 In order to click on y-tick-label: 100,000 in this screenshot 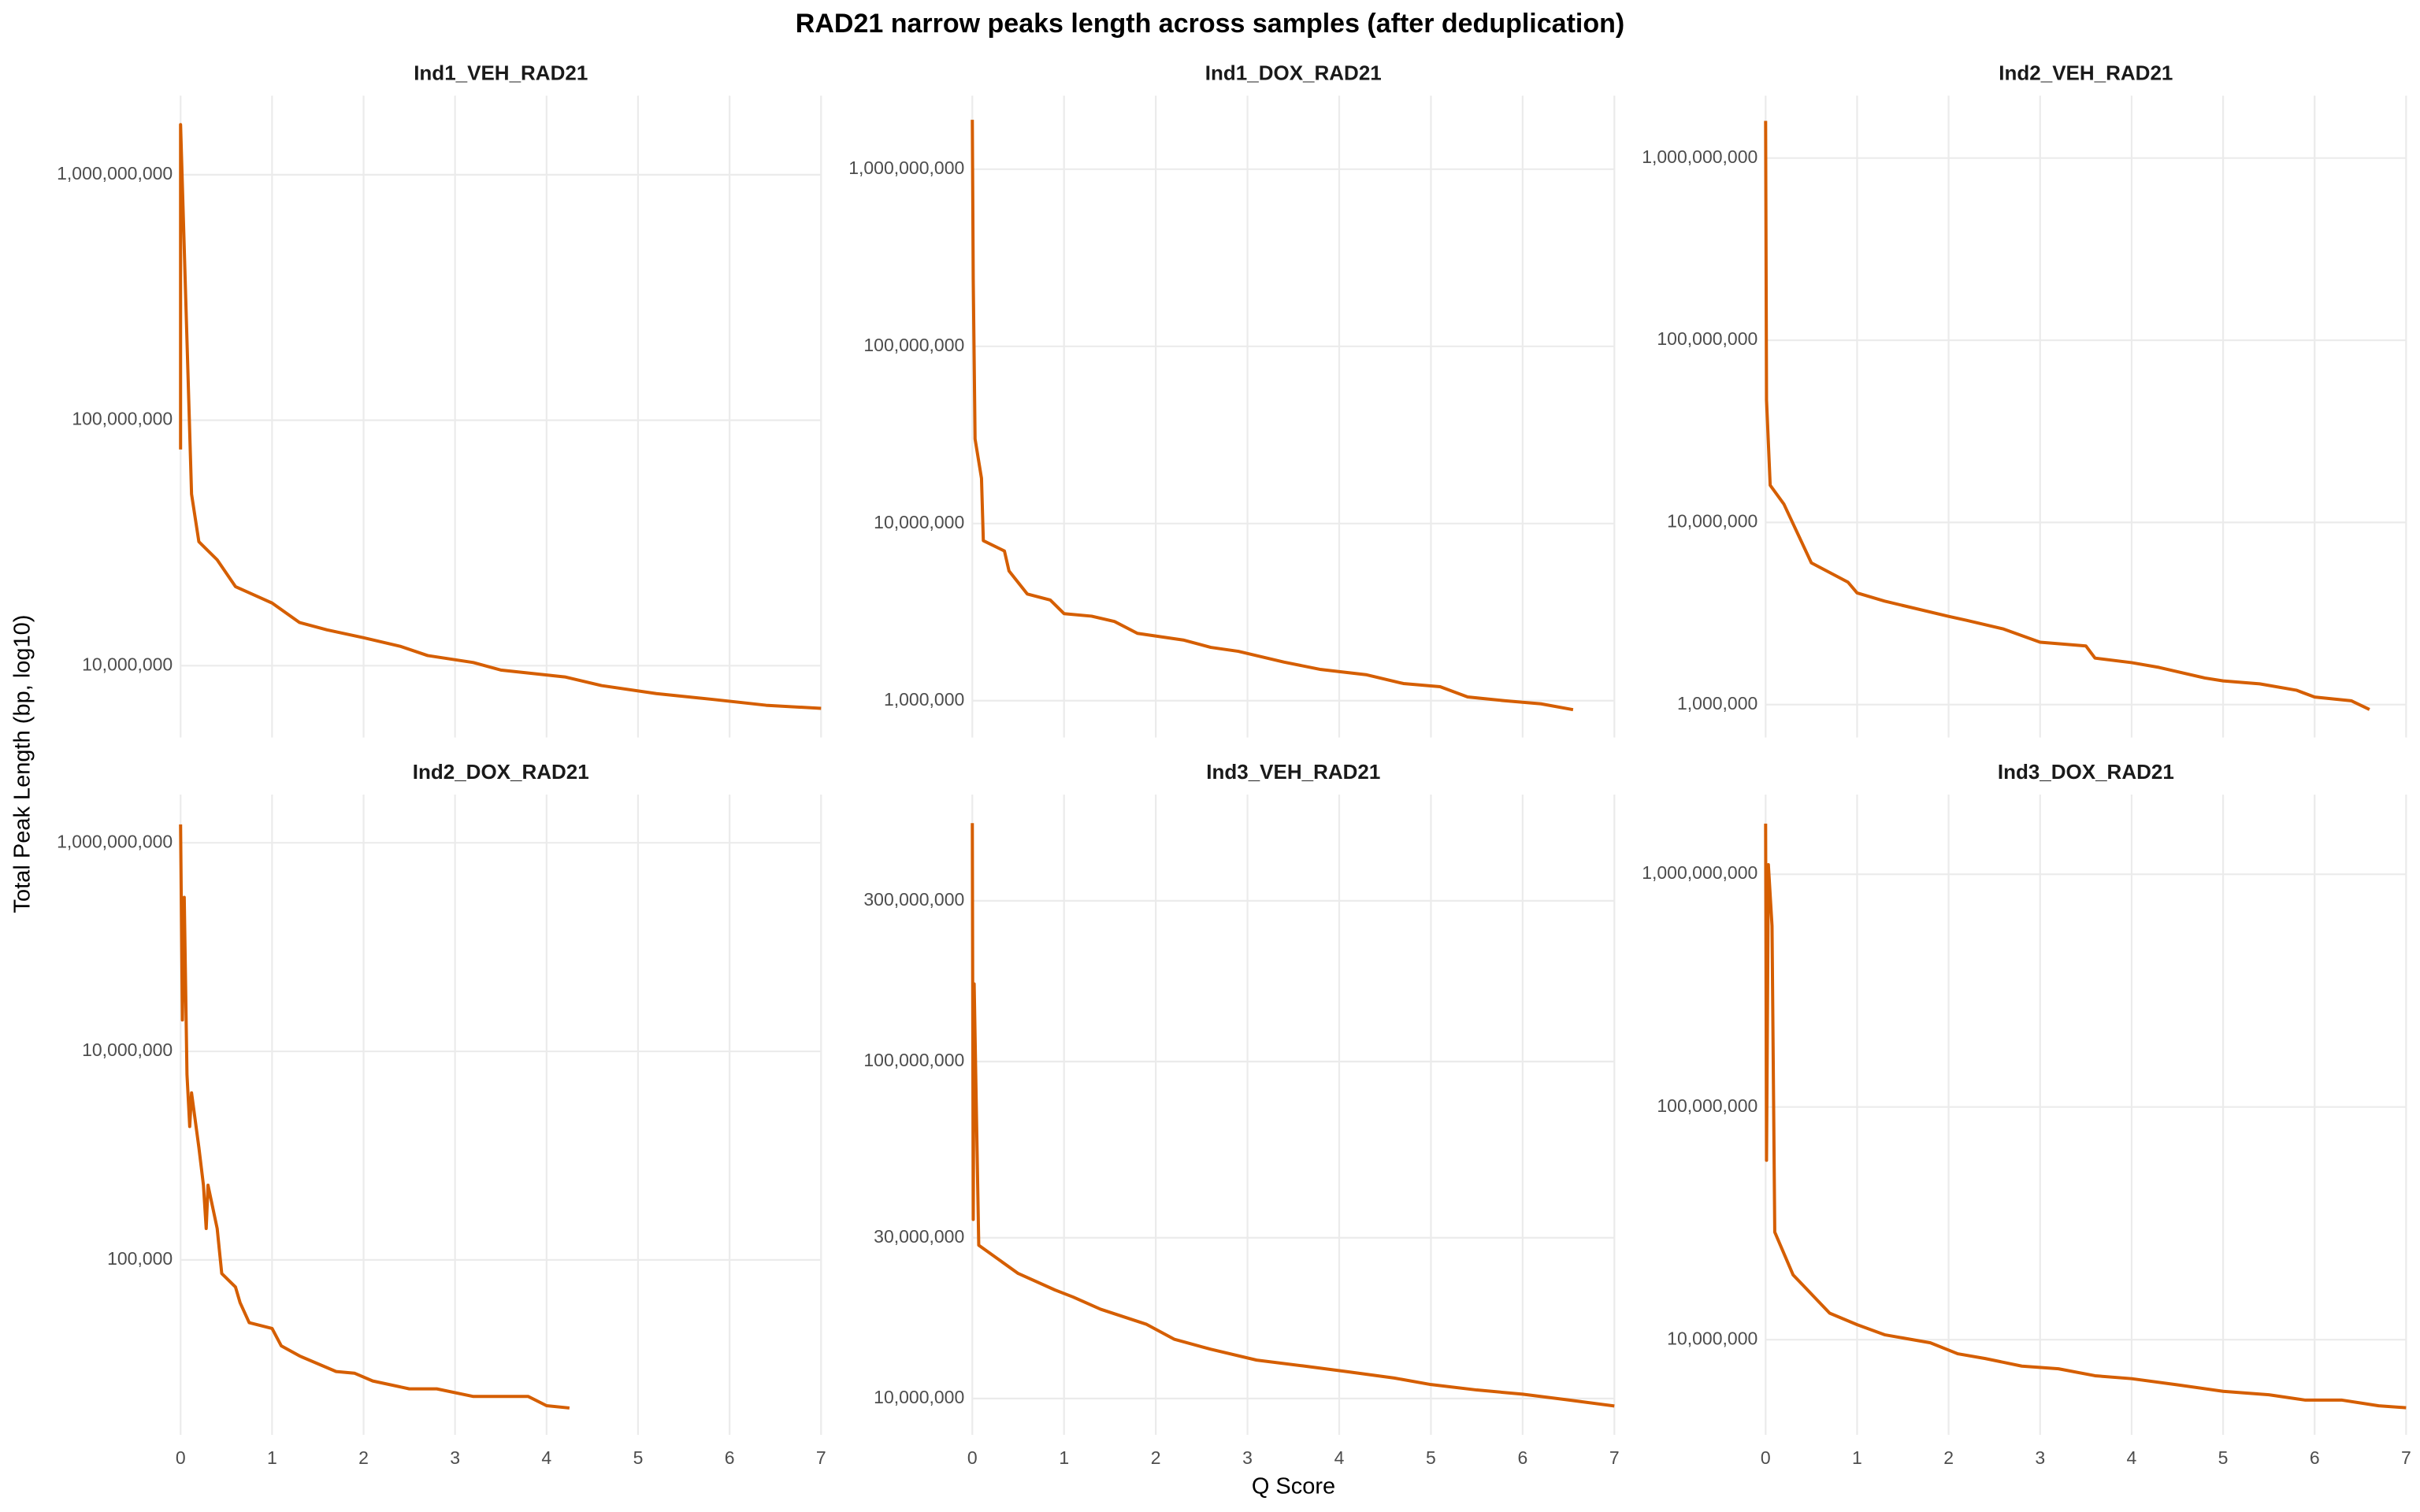, I will do `click(140, 1258)`.